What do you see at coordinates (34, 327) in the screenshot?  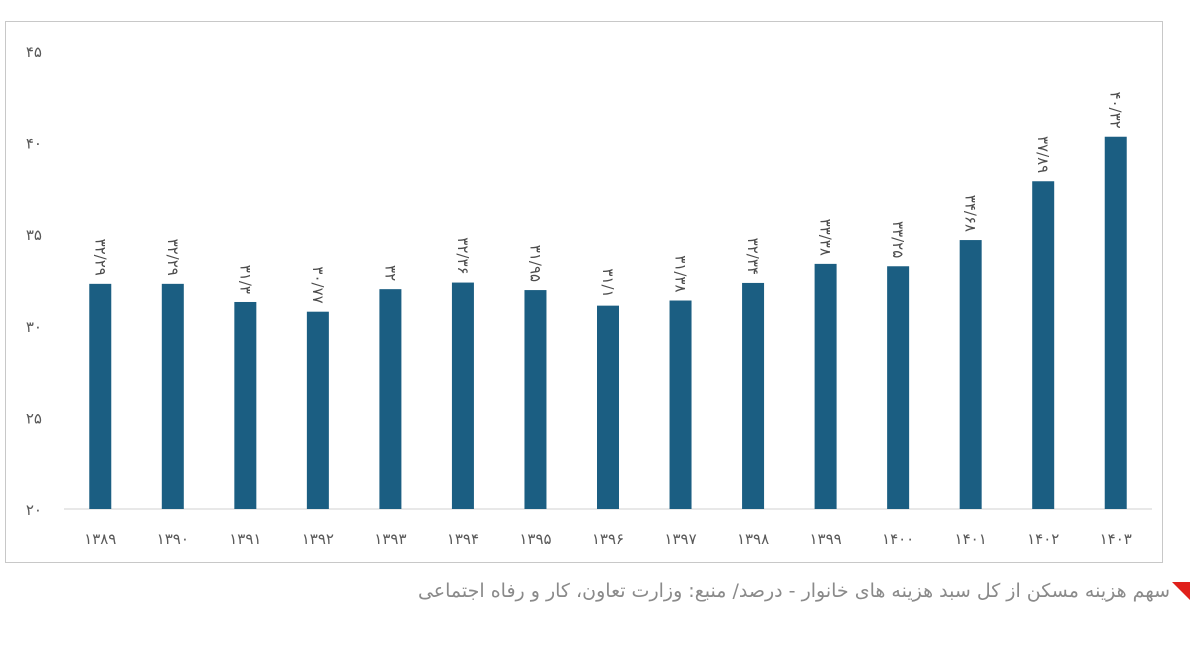 I see `y-tick-label: ۳۰` at bounding box center [34, 327].